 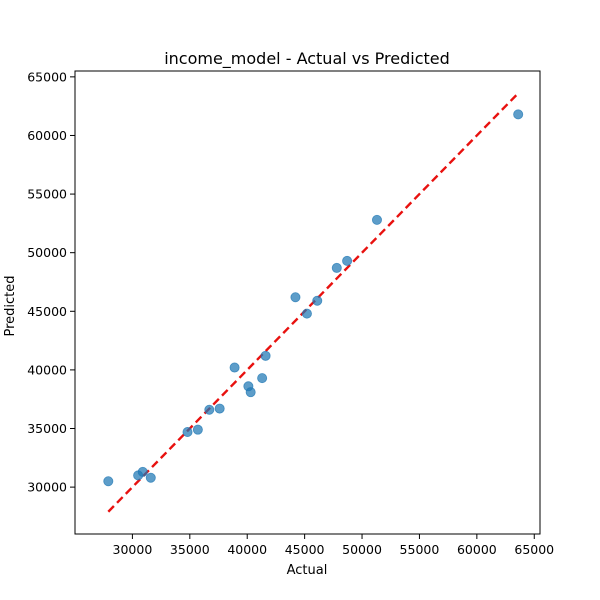 What do you see at coordinates (333, 545) in the screenshot?
I see `x-axis-ticks: 30000 35000 40000 45000 50000 55000 60000 65000` at bounding box center [333, 545].